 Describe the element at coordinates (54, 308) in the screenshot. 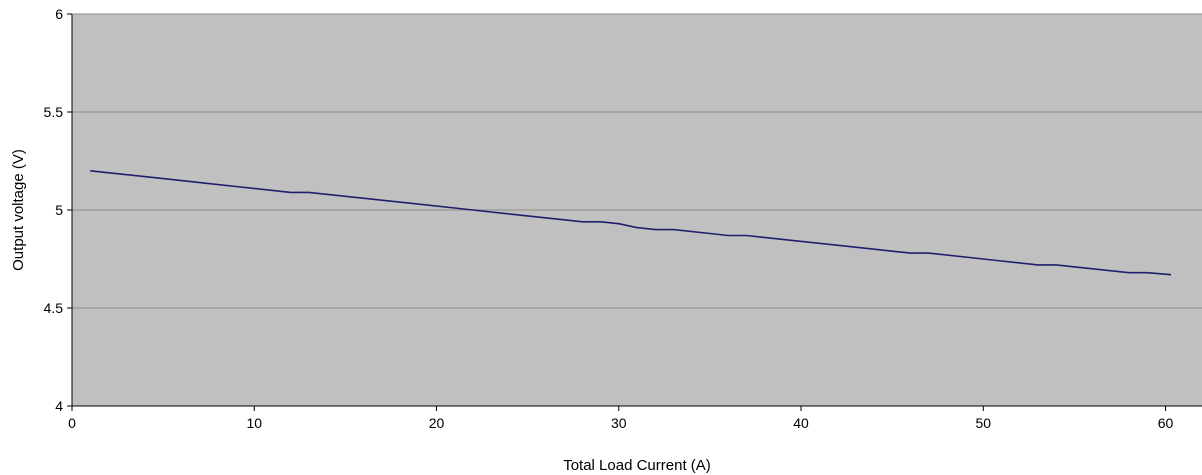

I see `y-tick-label: 4.5` at that location.